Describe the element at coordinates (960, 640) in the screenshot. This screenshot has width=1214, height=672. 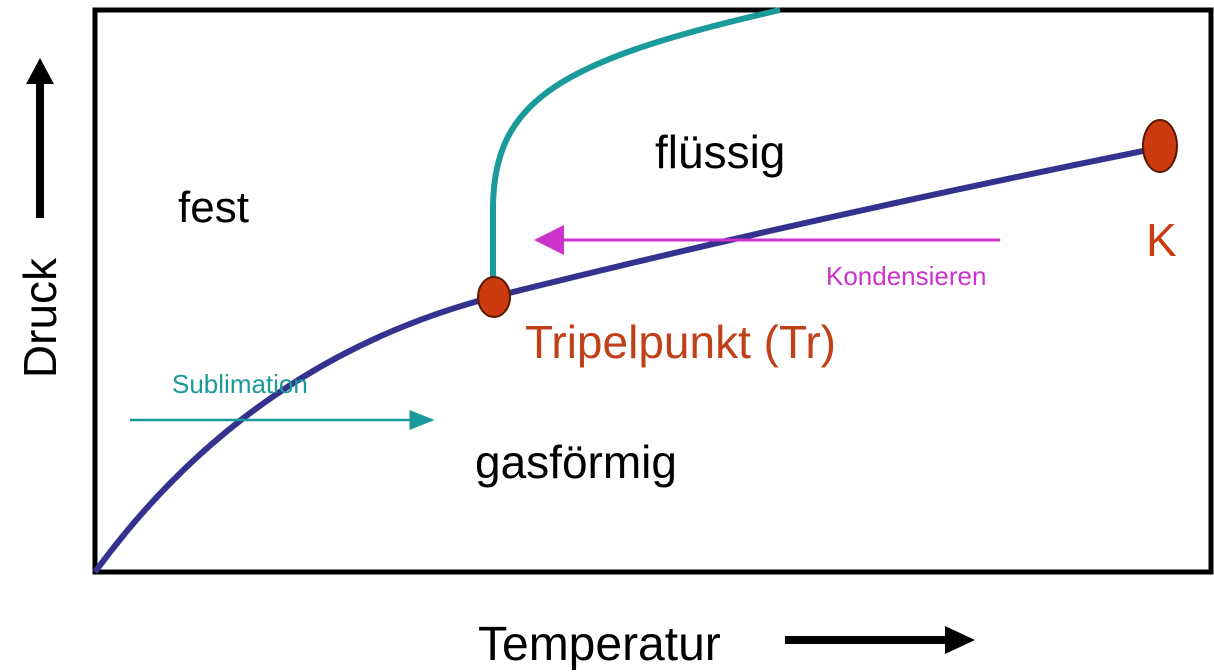
I see `x-axis-arrowhead` at that location.